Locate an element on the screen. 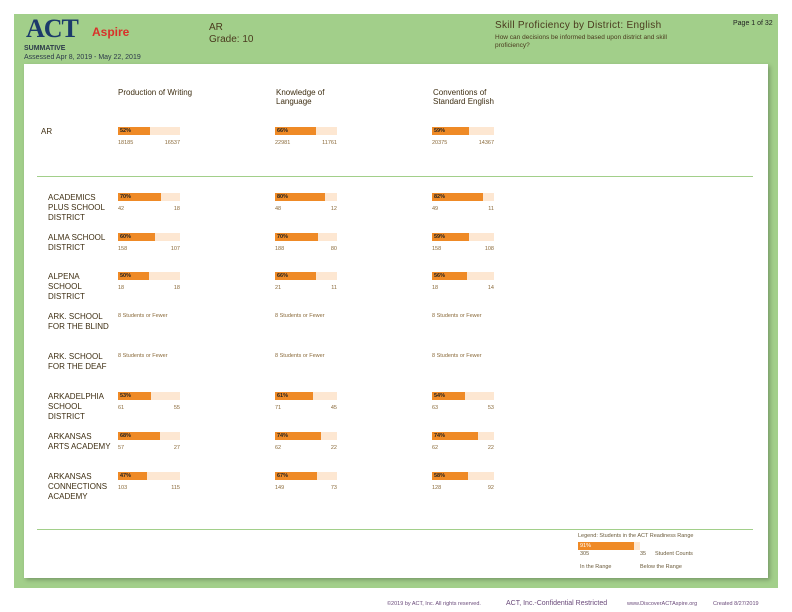  in-range-count: 158 is located at coordinates (437, 249).